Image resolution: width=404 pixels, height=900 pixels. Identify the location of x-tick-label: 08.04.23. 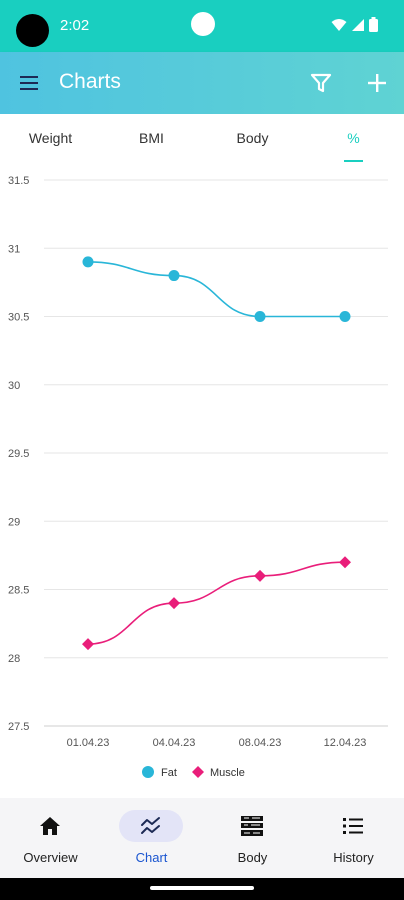
(260, 743).